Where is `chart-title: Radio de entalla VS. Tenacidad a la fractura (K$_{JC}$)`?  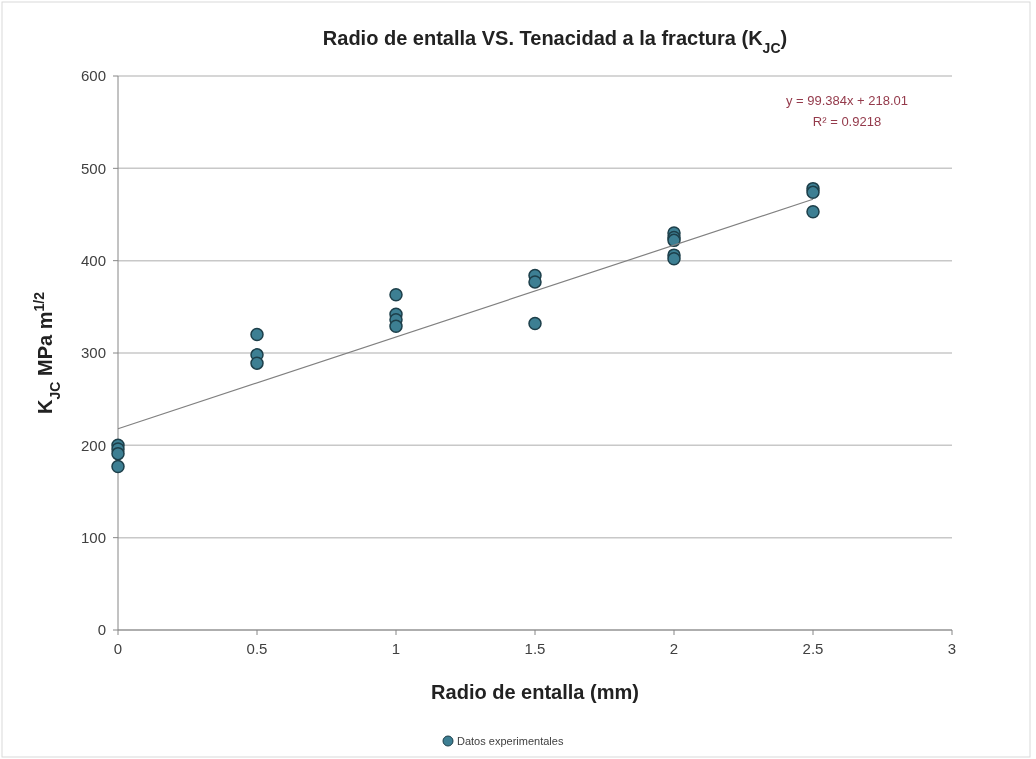 chart-title: Radio de entalla VS. Tenacidad a la fractura (K$_{JC}$) is located at coordinates (555, 41).